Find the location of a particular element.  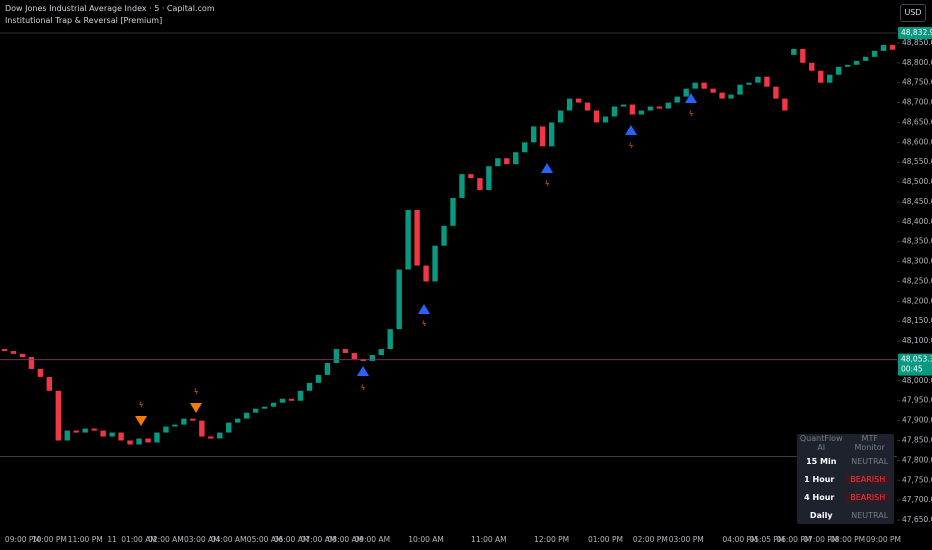

y-tick-label: 48,500.0 is located at coordinates (917, 181).